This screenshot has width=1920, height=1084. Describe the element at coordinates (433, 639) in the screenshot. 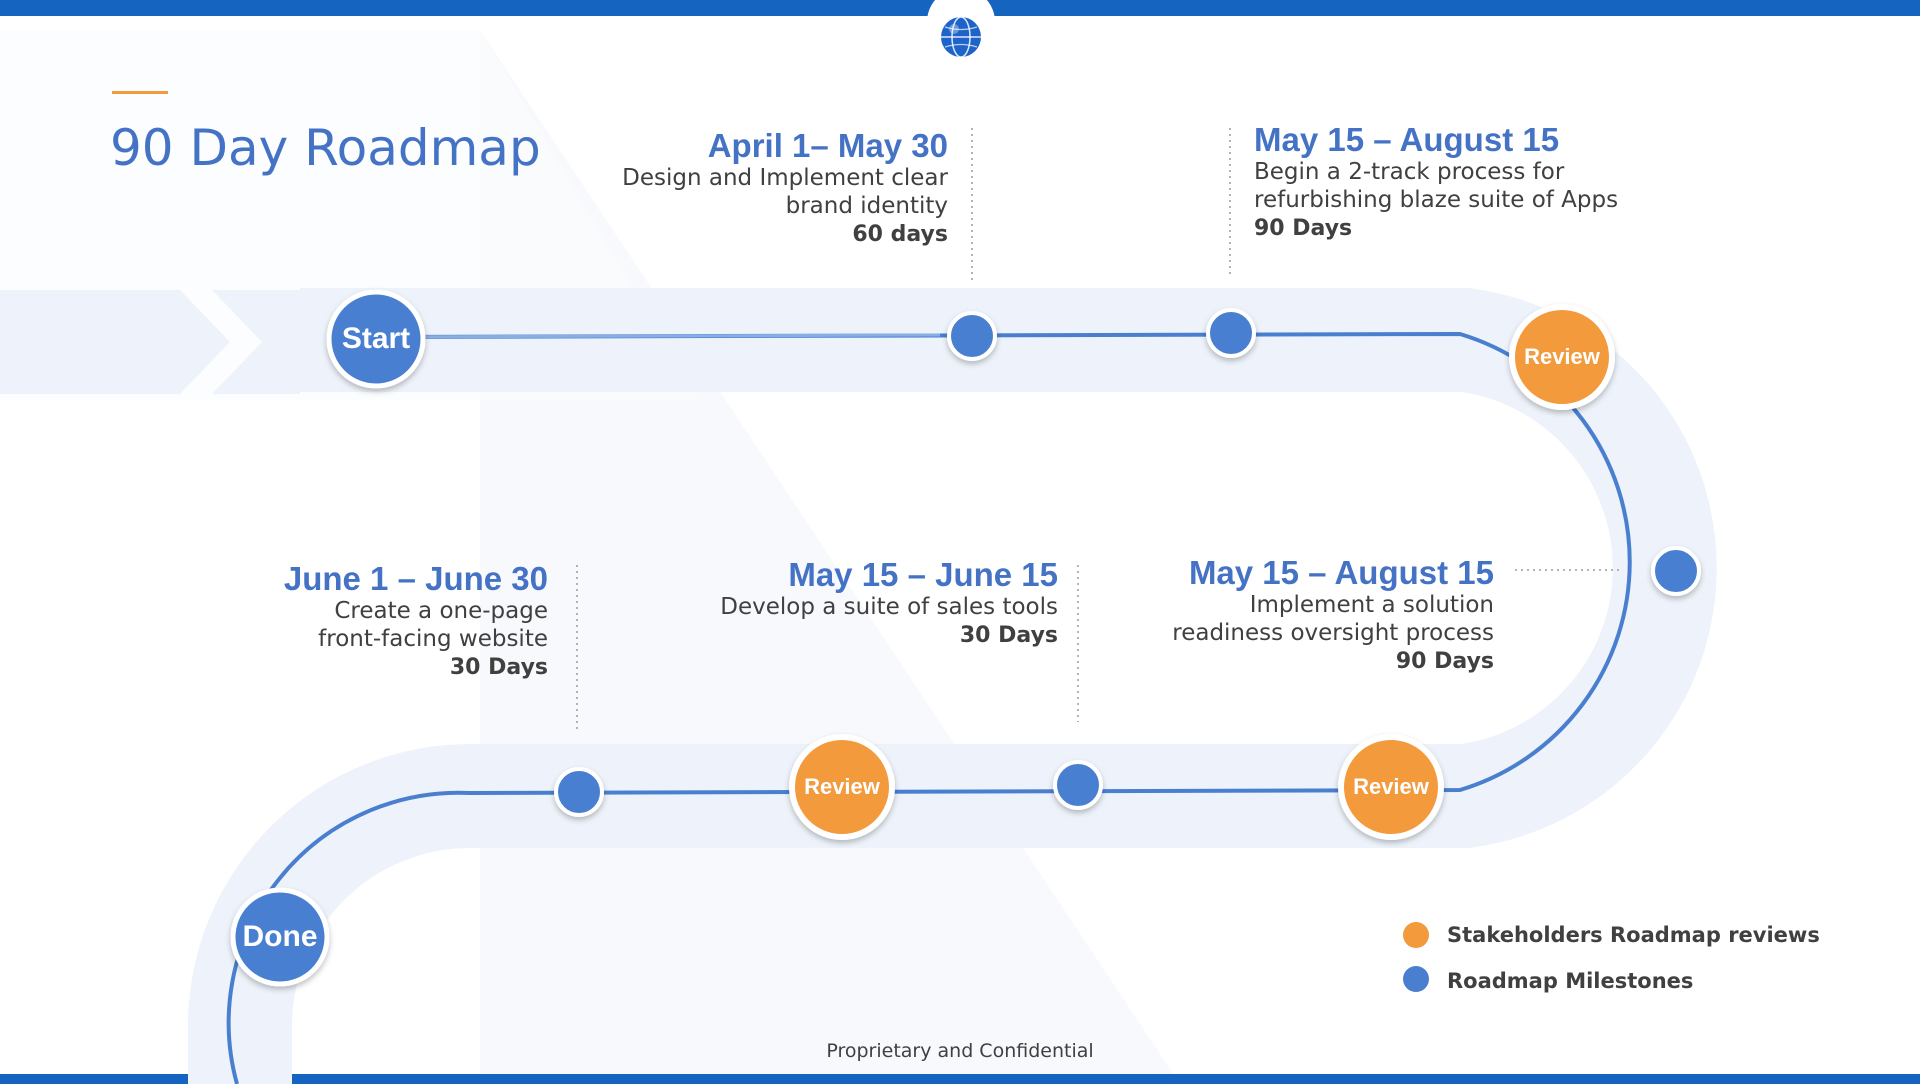

I see `milestone-5-desc-line-2: front-facing website` at that location.